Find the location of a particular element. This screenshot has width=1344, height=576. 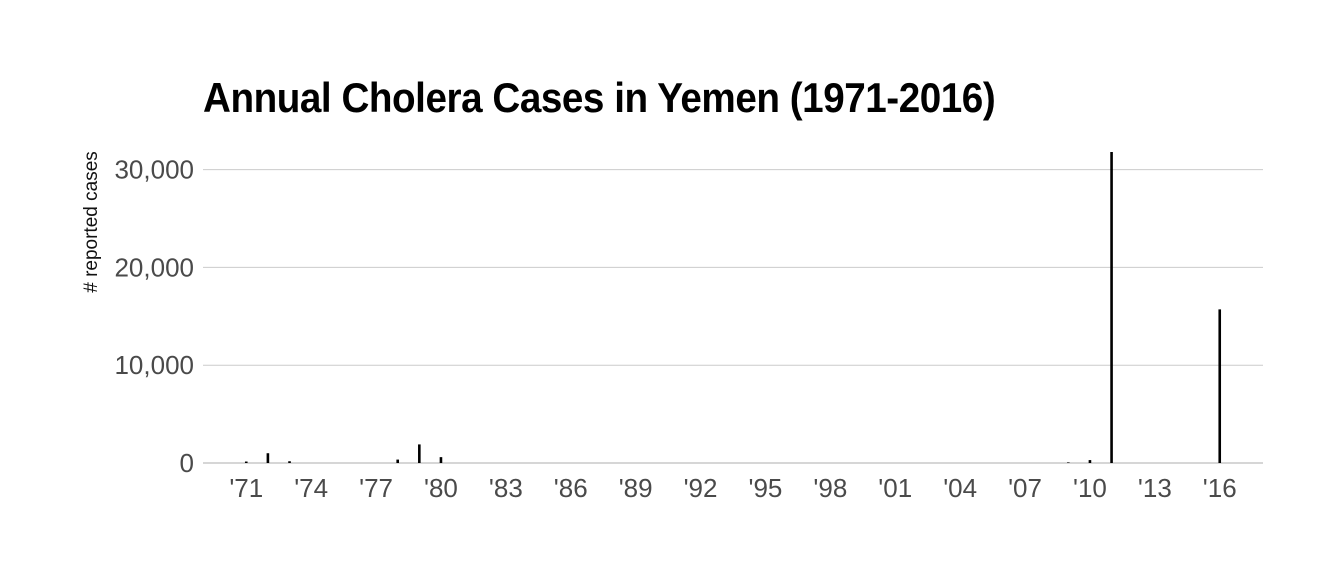

y-axis-ticks: 0 10,000 20,000 30,000 is located at coordinates (154, 316).